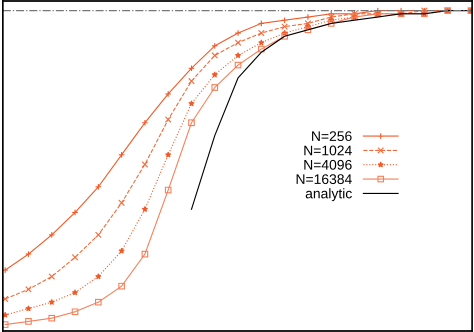  I want to click on legend-label: analytic, so click(329, 195).